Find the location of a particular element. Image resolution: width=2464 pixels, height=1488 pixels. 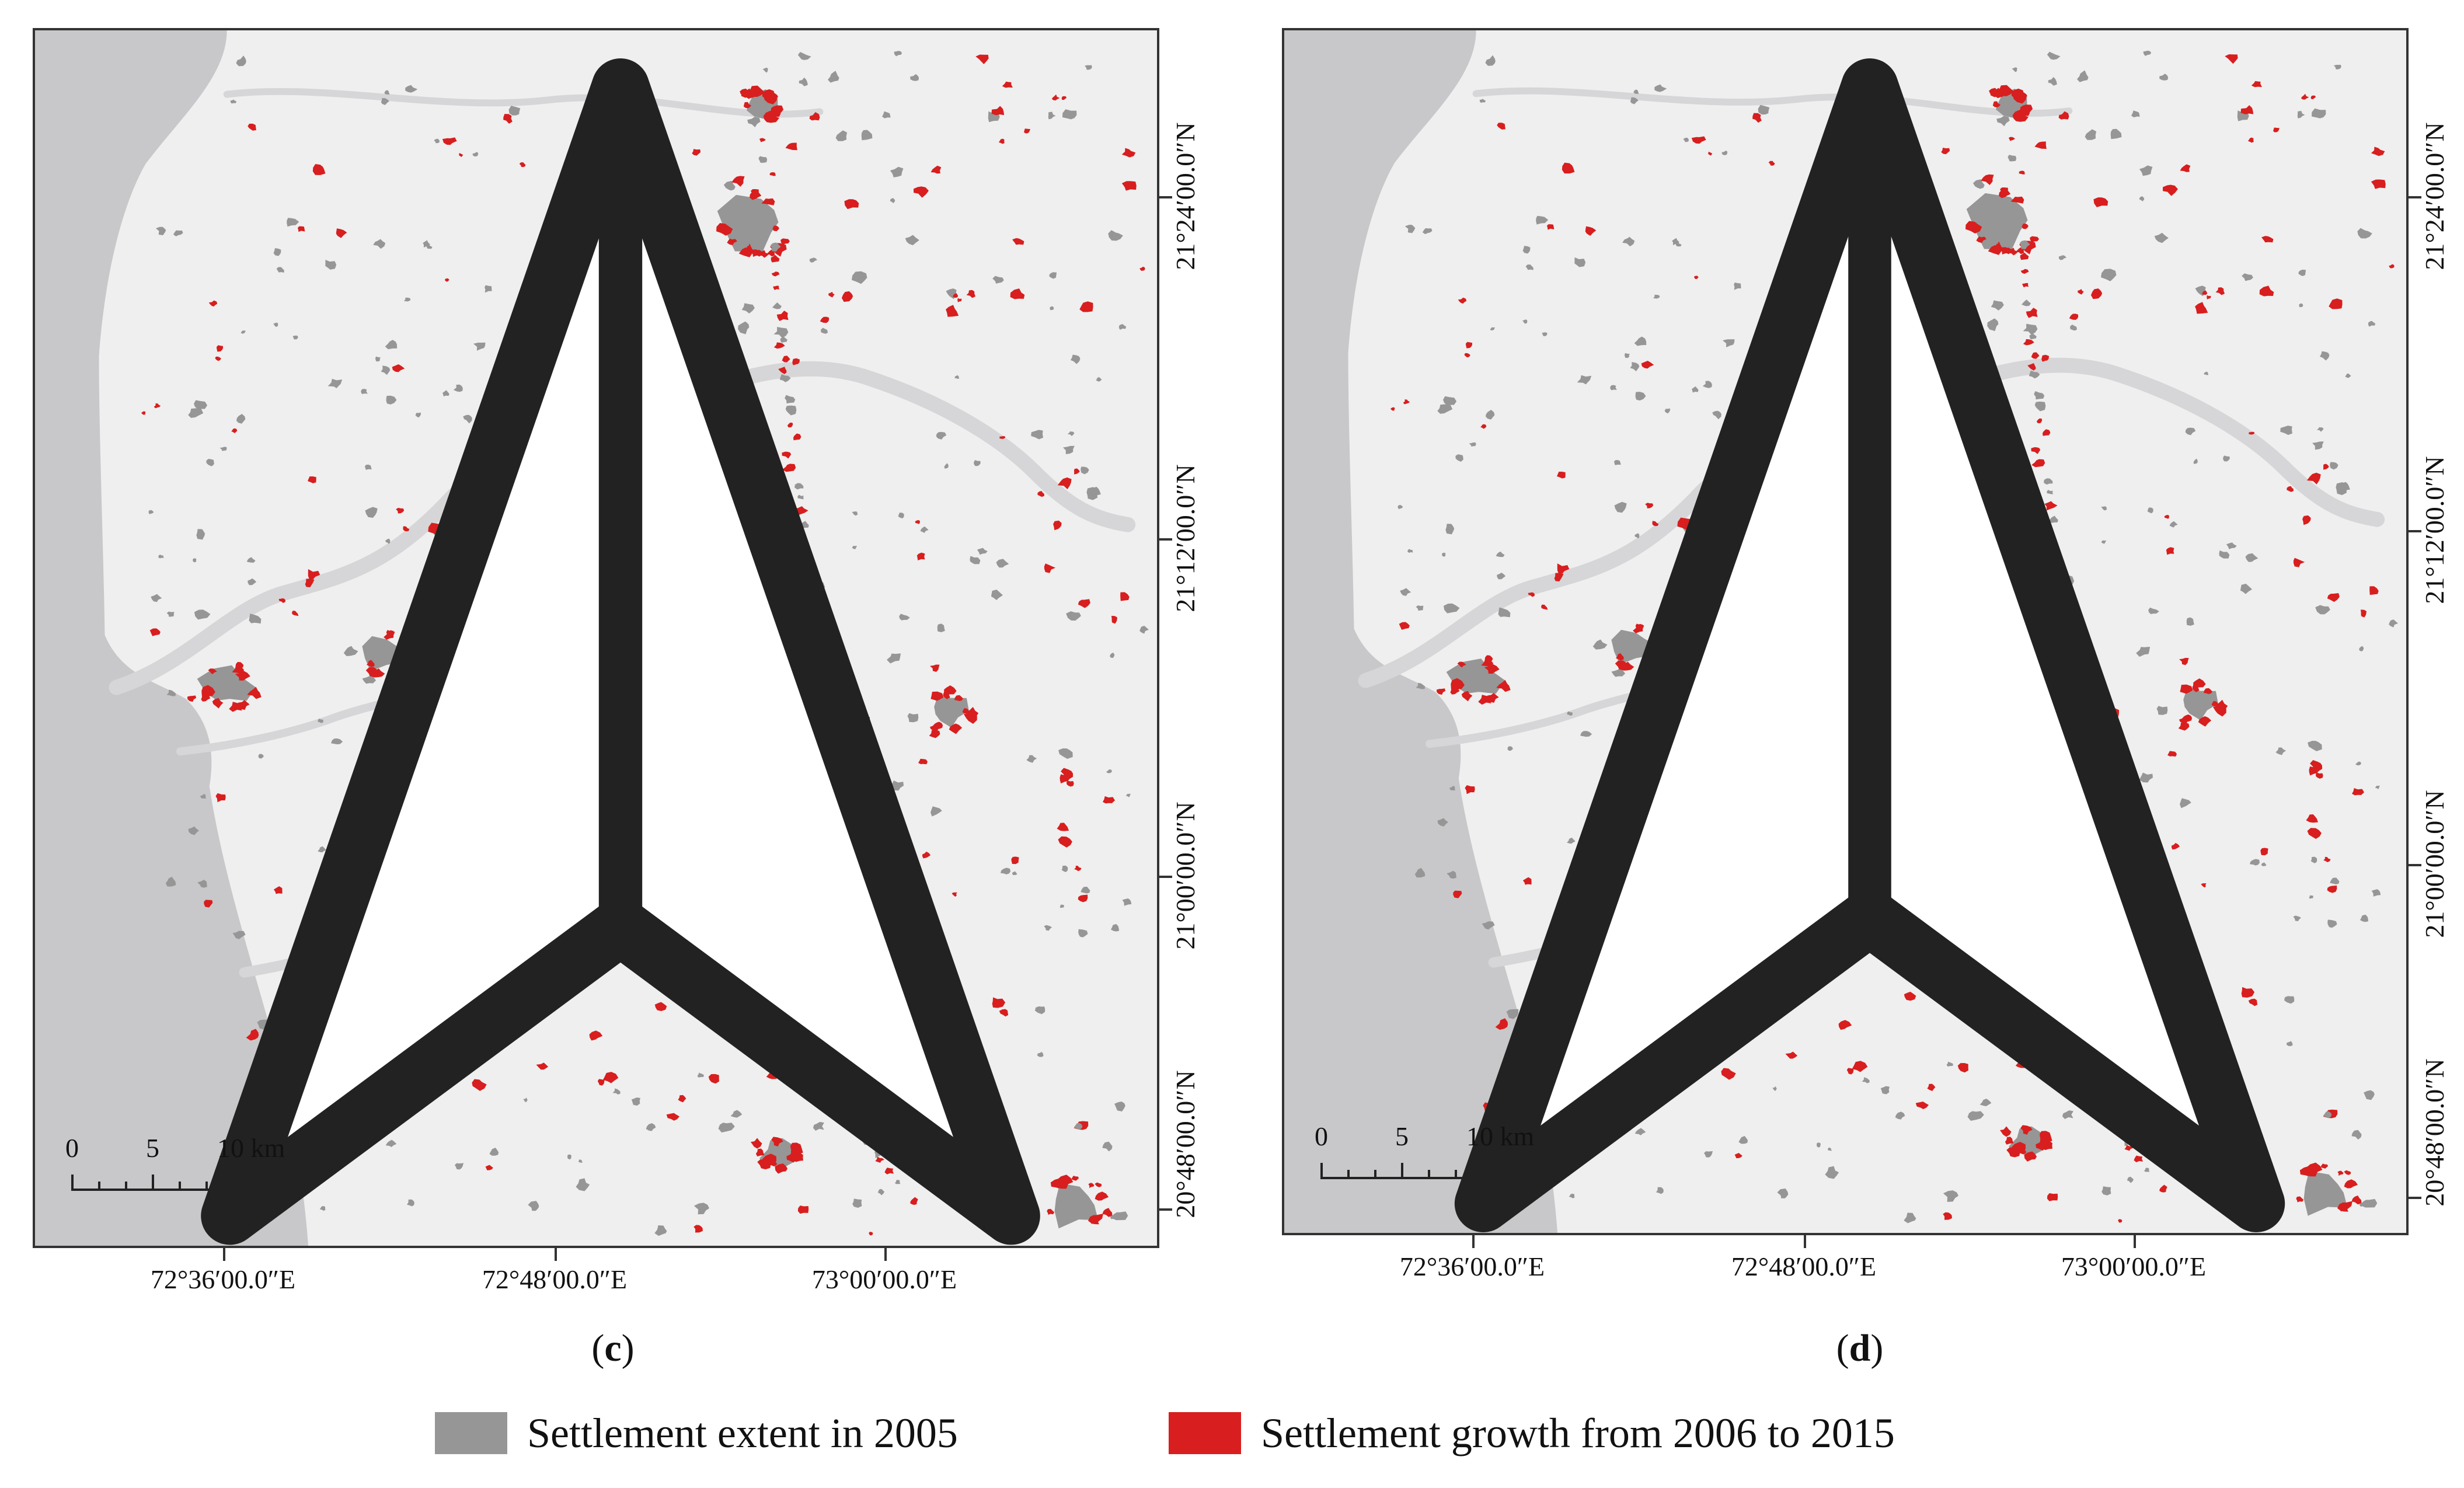

legend-label: Settlement growth from 2006 to 2015 is located at coordinates (1578, 1433).